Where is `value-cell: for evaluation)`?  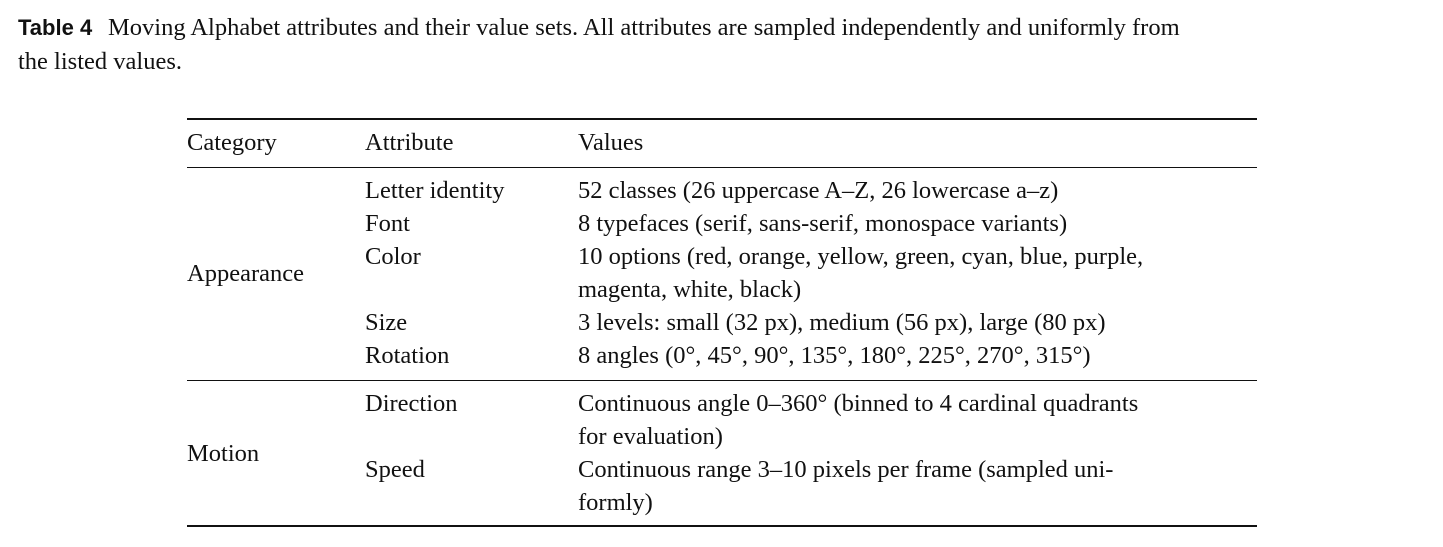
value-cell: for evaluation) is located at coordinates (650, 436).